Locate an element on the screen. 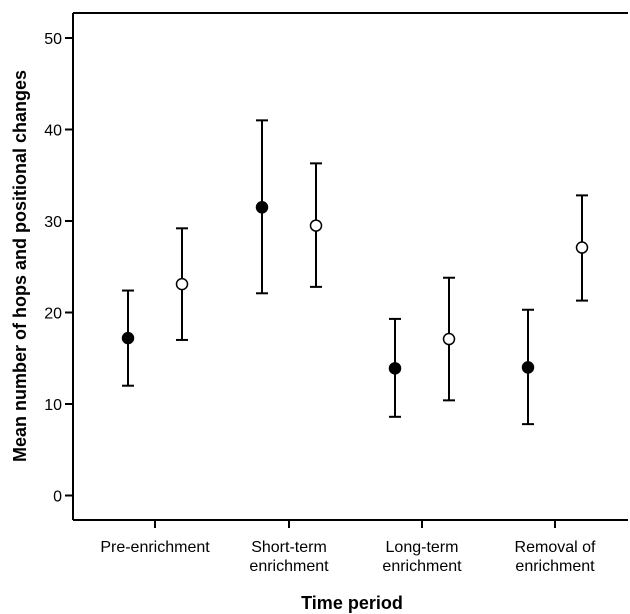 The height and width of the screenshot is (614, 630). x-axis-title: Time period is located at coordinates (352, 603).